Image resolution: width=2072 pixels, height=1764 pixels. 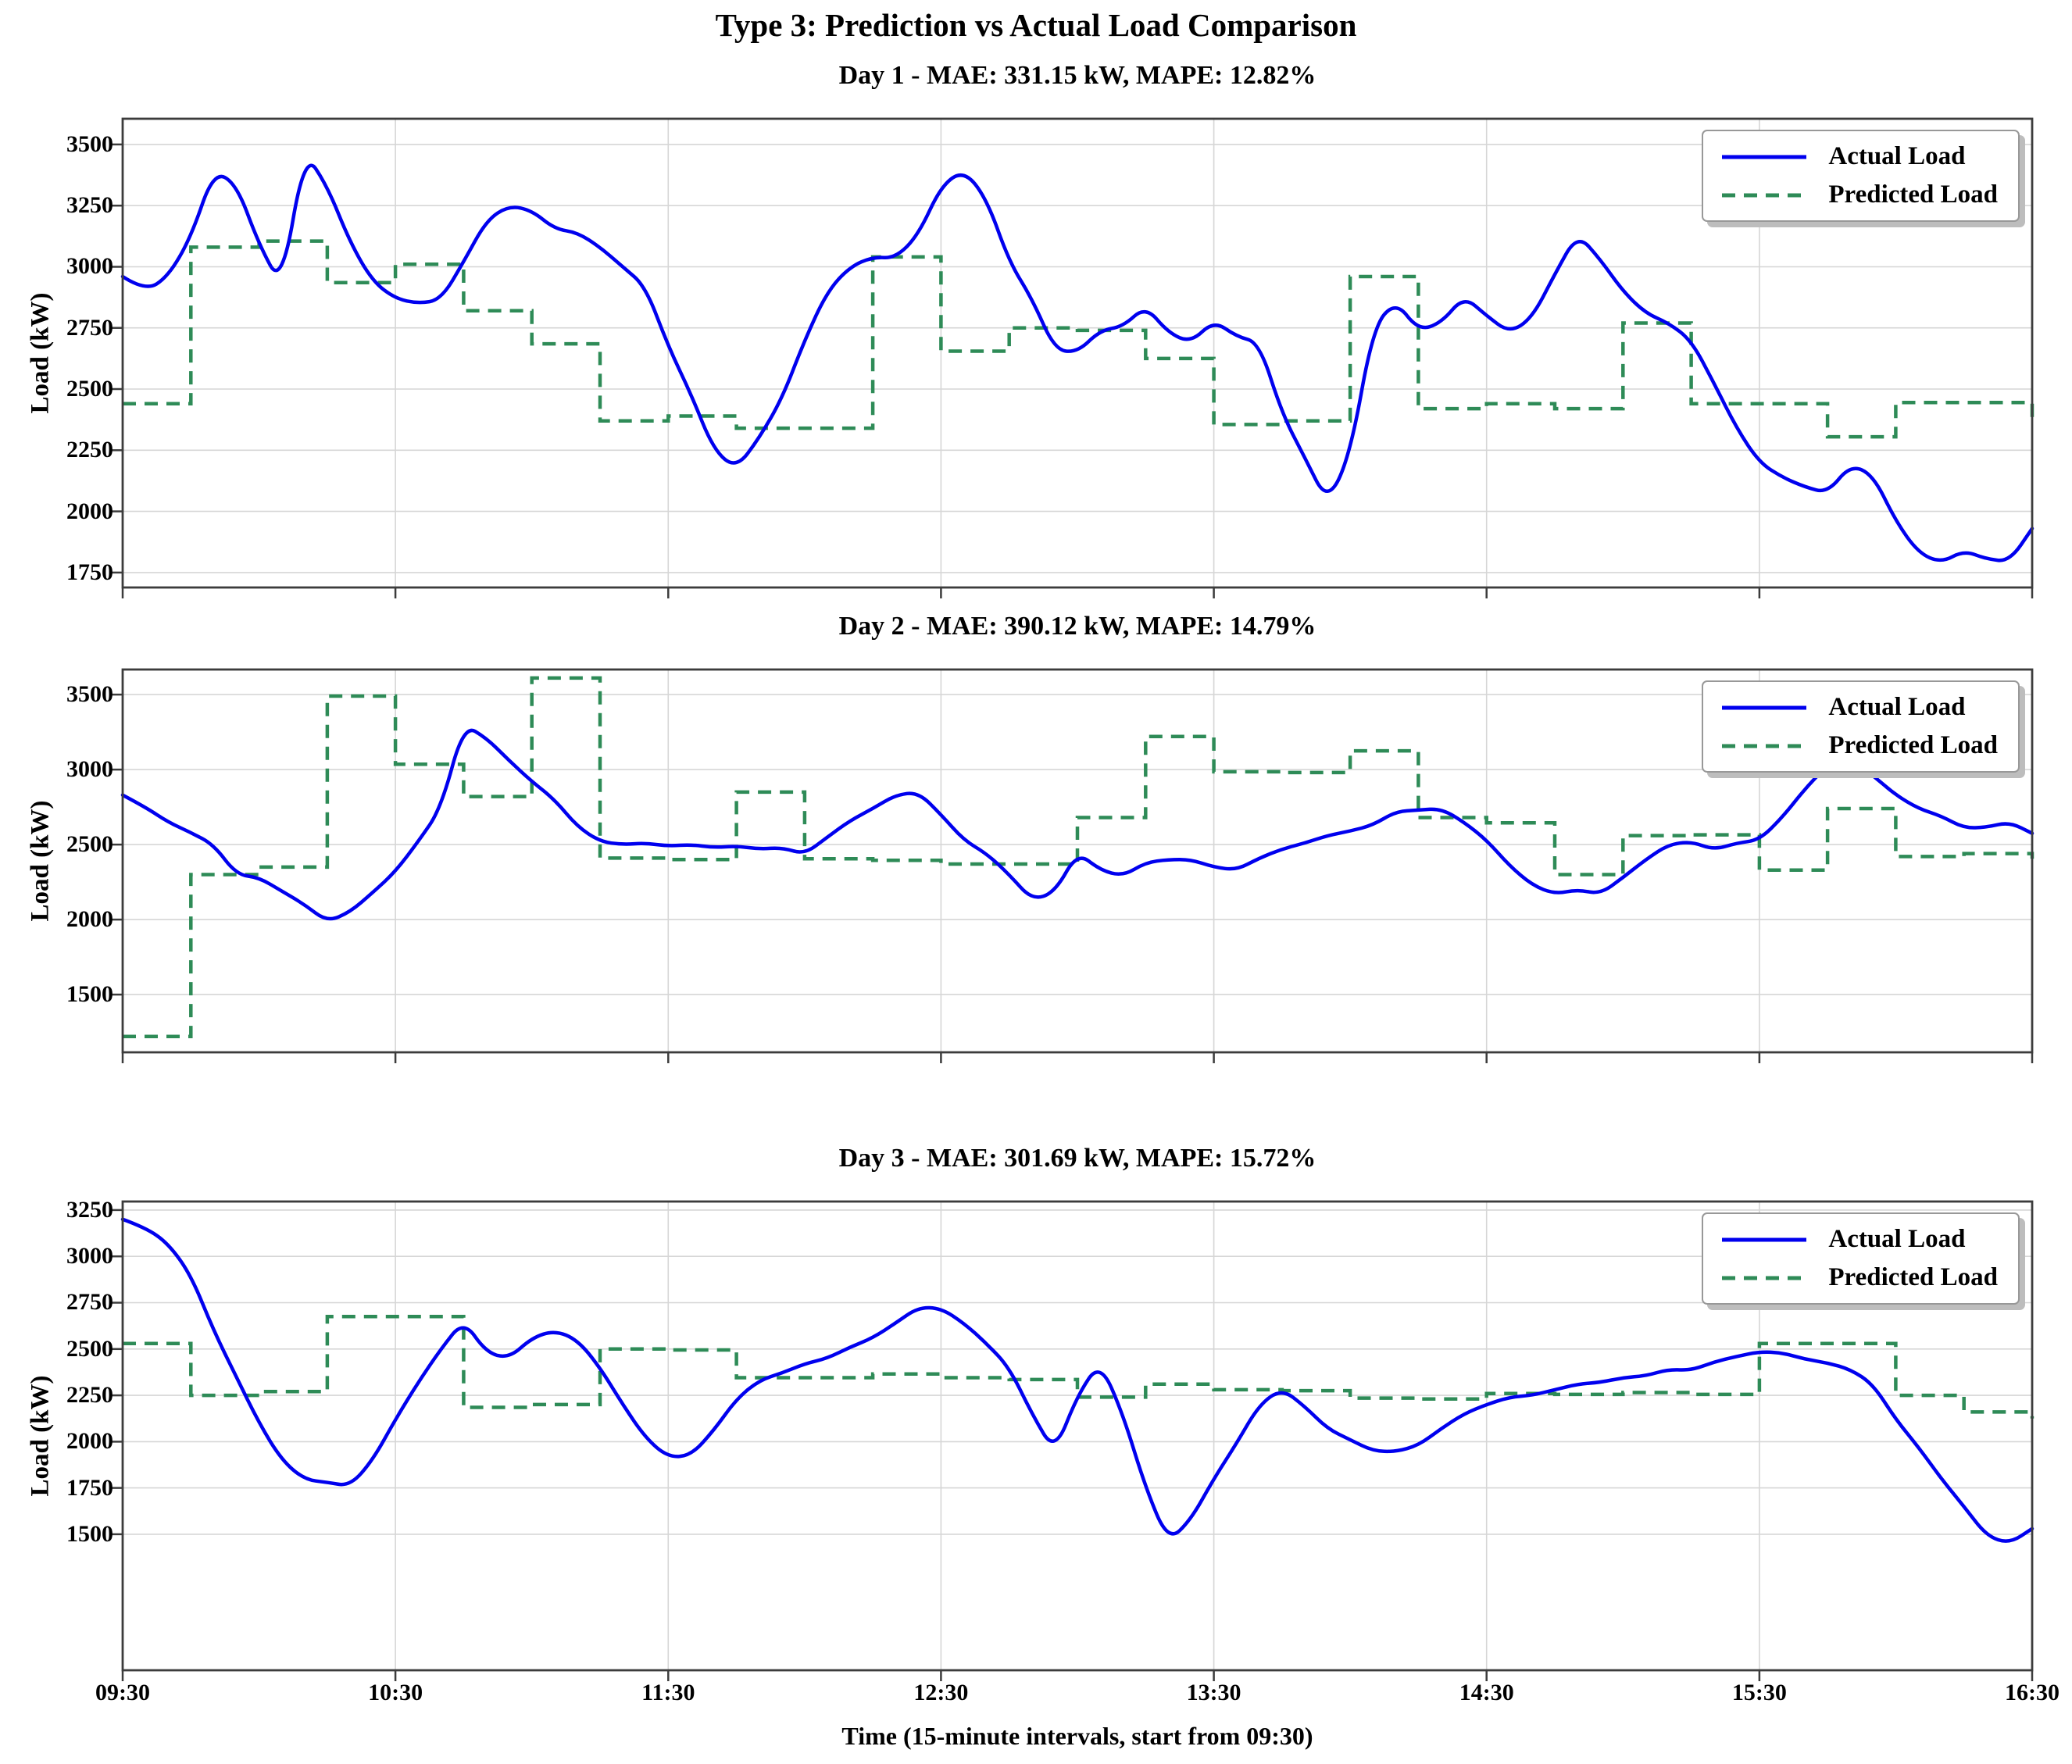 I want to click on subplot3-title: Day 3 - MAE: 301.69 kW, MAPE: 15.72%, so click(x=1077, y=1159).